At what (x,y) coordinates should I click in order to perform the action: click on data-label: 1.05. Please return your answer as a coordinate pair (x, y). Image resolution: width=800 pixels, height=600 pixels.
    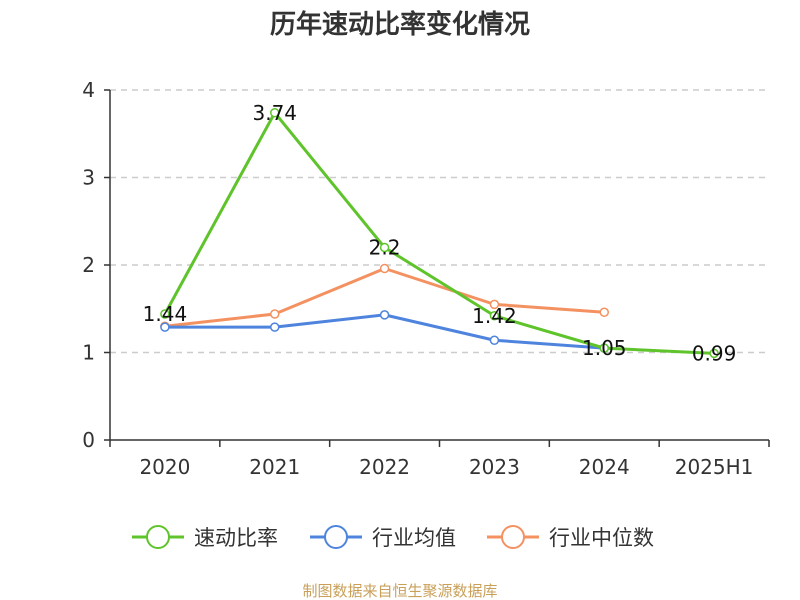
    Looking at the image, I should click on (604, 348).